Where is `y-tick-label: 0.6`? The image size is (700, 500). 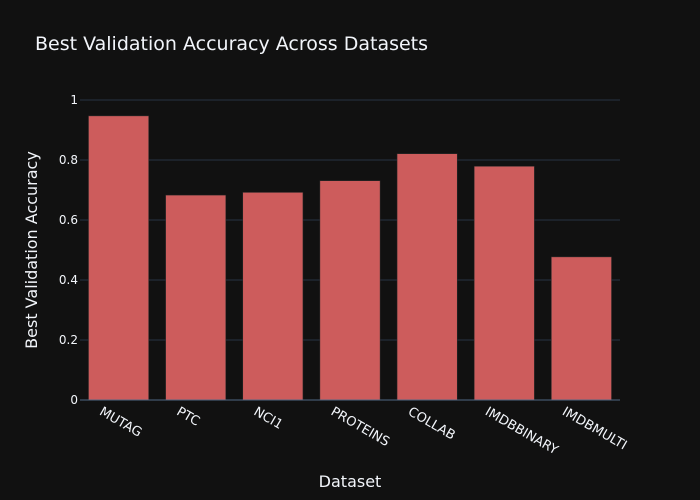 y-tick-label: 0.6 is located at coordinates (68, 220).